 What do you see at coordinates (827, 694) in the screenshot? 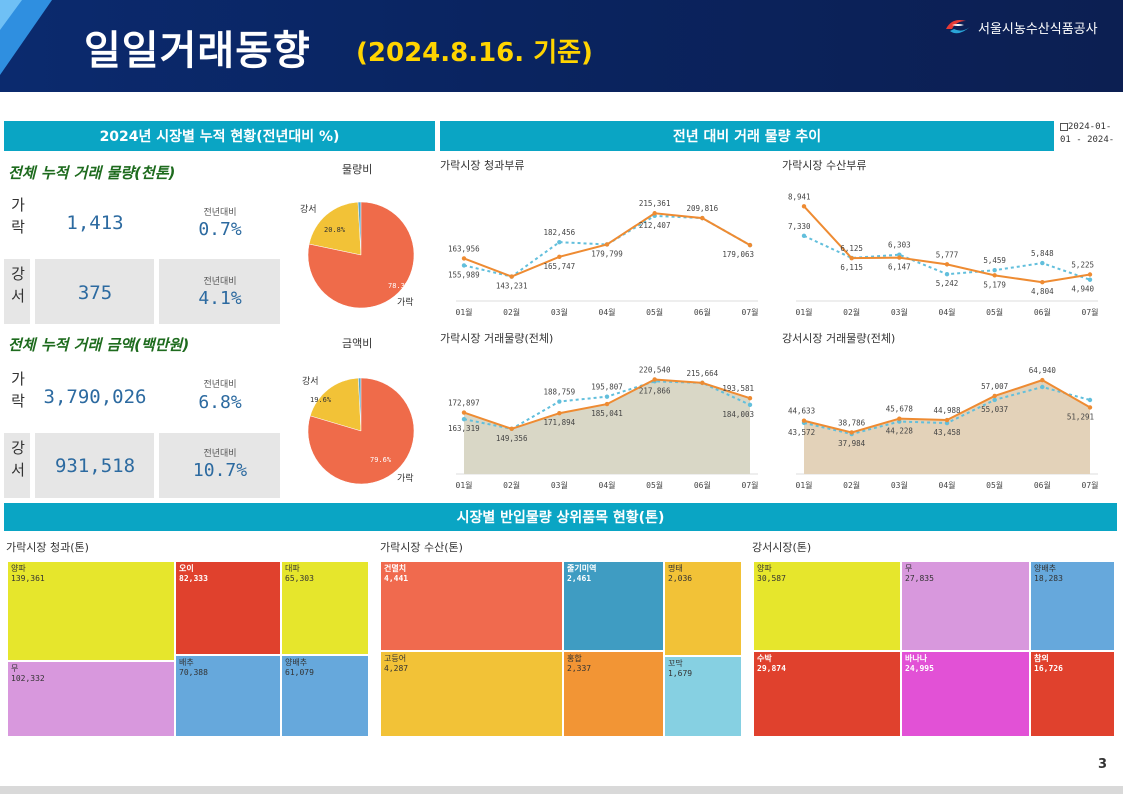
I see `treemap-cell: 수박 29,874` at bounding box center [827, 694].